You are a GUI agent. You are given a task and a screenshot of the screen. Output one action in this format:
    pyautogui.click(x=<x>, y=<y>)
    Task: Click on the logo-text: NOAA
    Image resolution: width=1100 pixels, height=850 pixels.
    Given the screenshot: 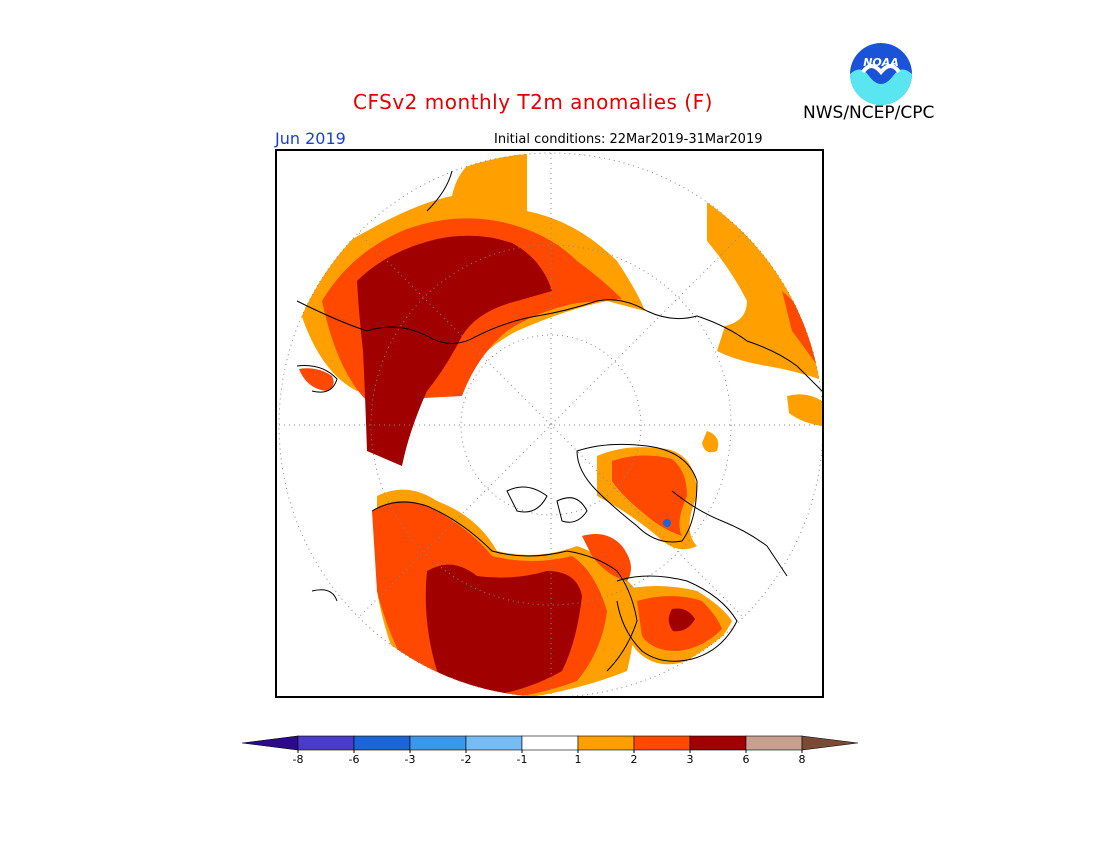 What is the action you would take?
    pyautogui.click(x=881, y=62)
    